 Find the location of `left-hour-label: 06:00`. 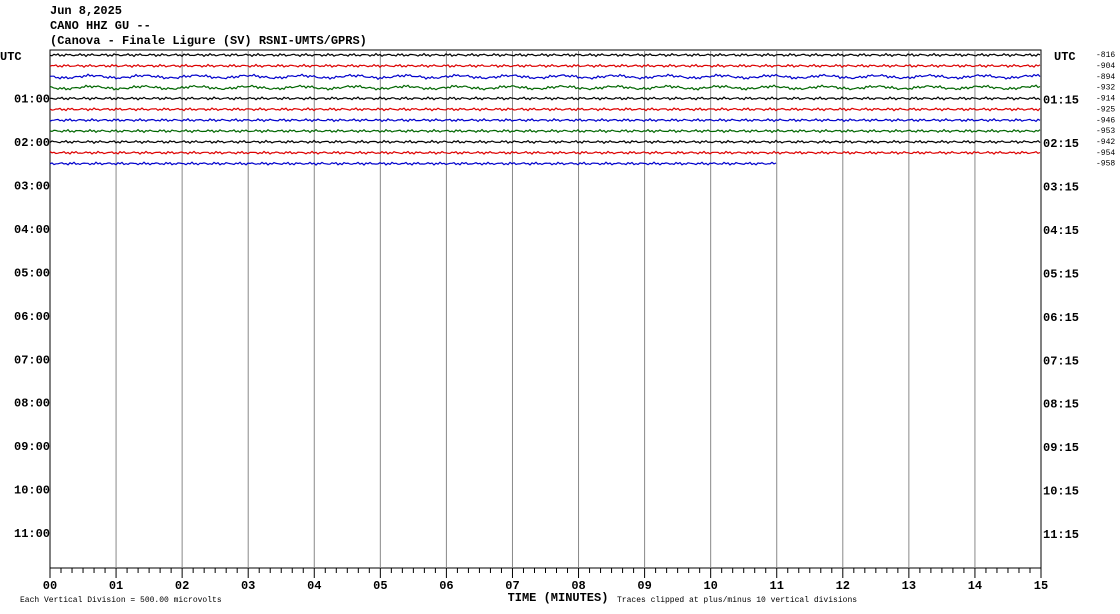

left-hour-label: 06:00 is located at coordinates (32, 317).